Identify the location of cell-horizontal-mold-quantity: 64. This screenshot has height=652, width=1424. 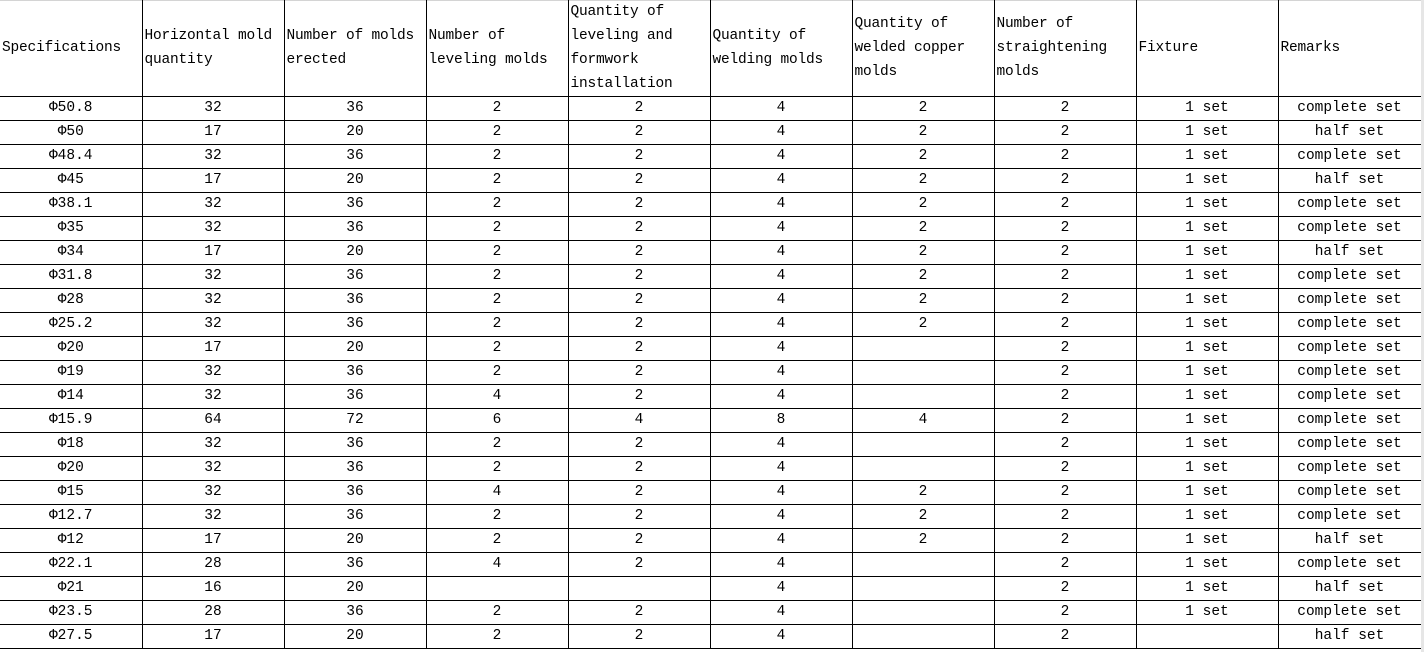
(213, 420).